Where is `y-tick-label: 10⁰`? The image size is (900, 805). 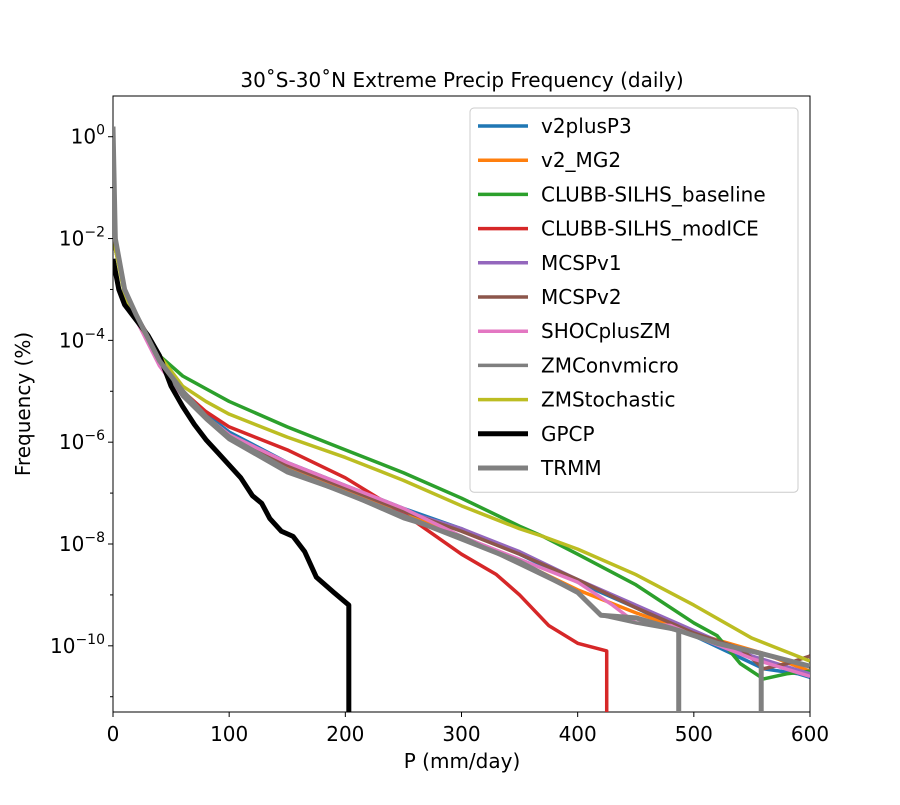
y-tick-label: 10⁰ is located at coordinates (88, 136).